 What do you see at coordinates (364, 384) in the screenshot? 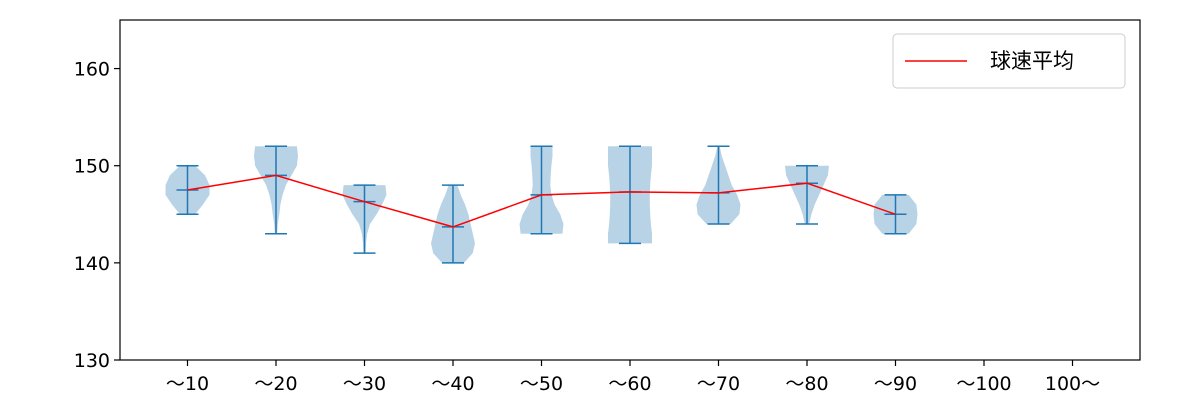
I see `x-tick-label: 〜30` at bounding box center [364, 384].